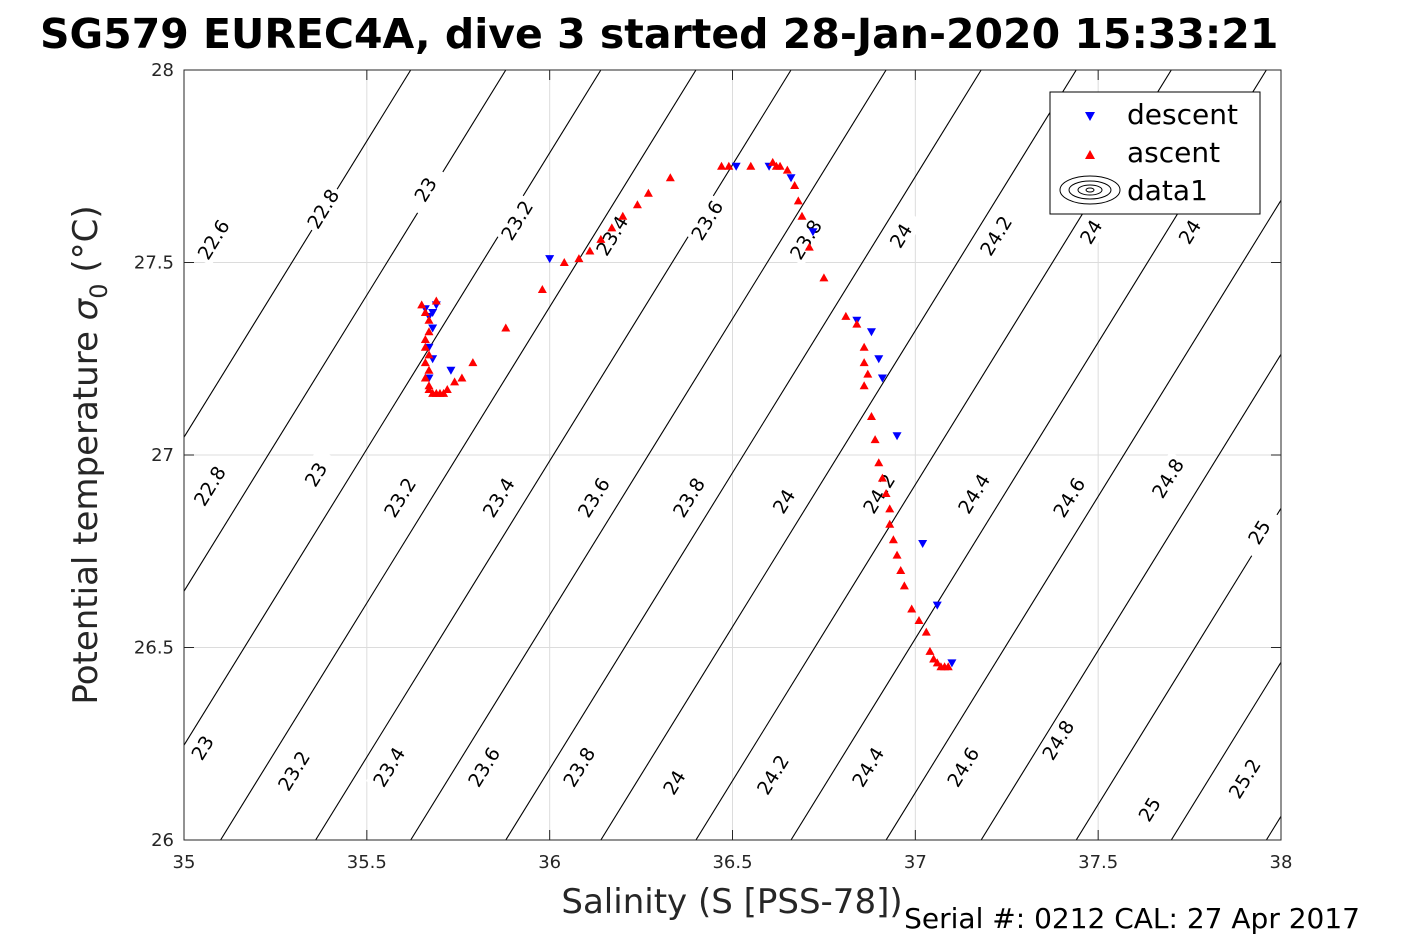 The height and width of the screenshot is (945, 1417). What do you see at coordinates (86, 512) in the screenshot?
I see `y-axis-label-main: Potential temperature` at bounding box center [86, 512].